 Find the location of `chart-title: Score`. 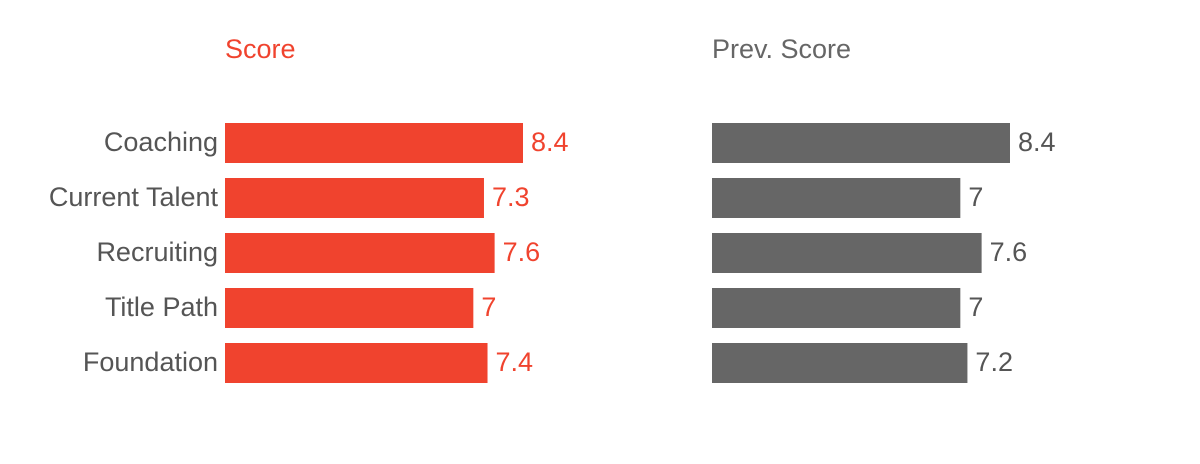

chart-title: Score is located at coordinates (260, 49).